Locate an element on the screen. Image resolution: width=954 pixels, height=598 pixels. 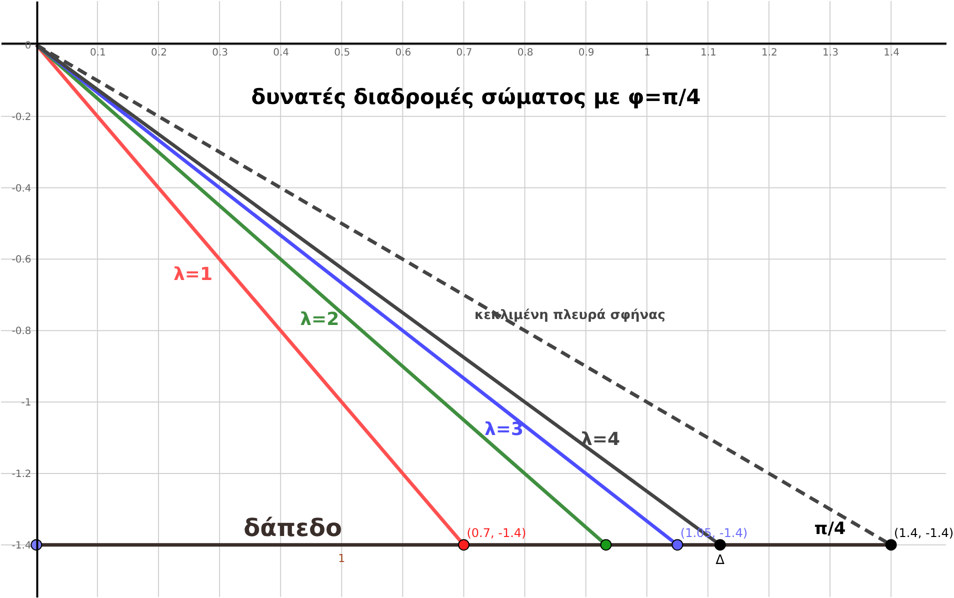
y-tick-label: -0.6 is located at coordinates (22, 260).